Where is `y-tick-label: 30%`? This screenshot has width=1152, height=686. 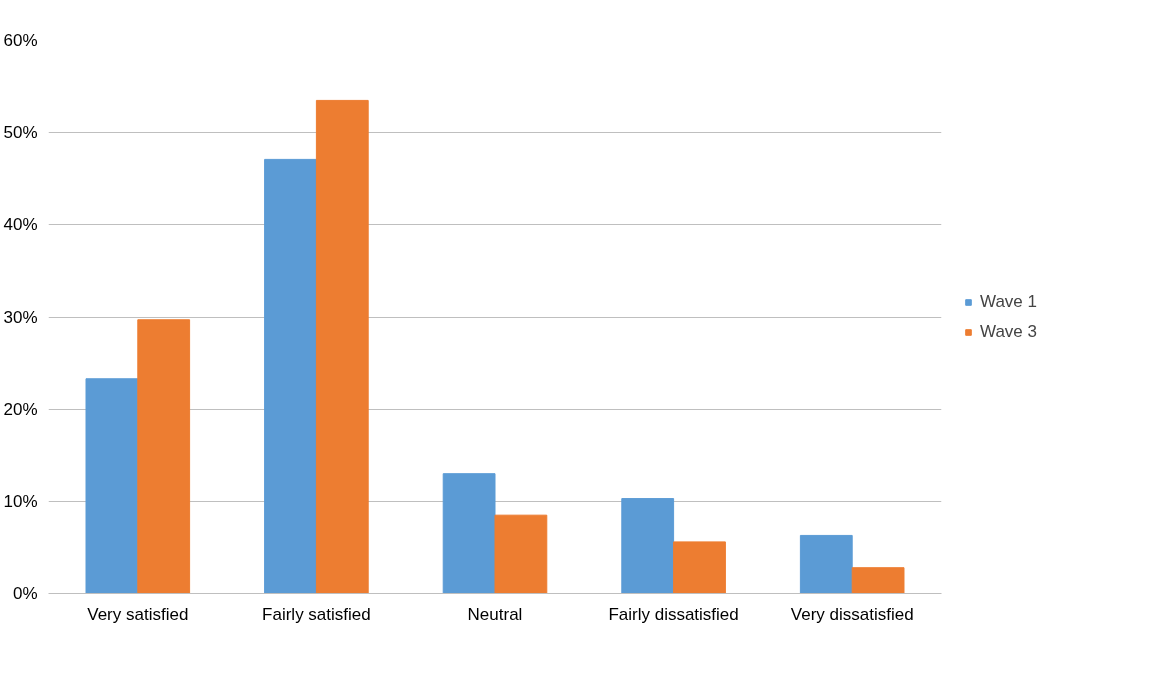
y-tick-label: 30% is located at coordinates (20, 317).